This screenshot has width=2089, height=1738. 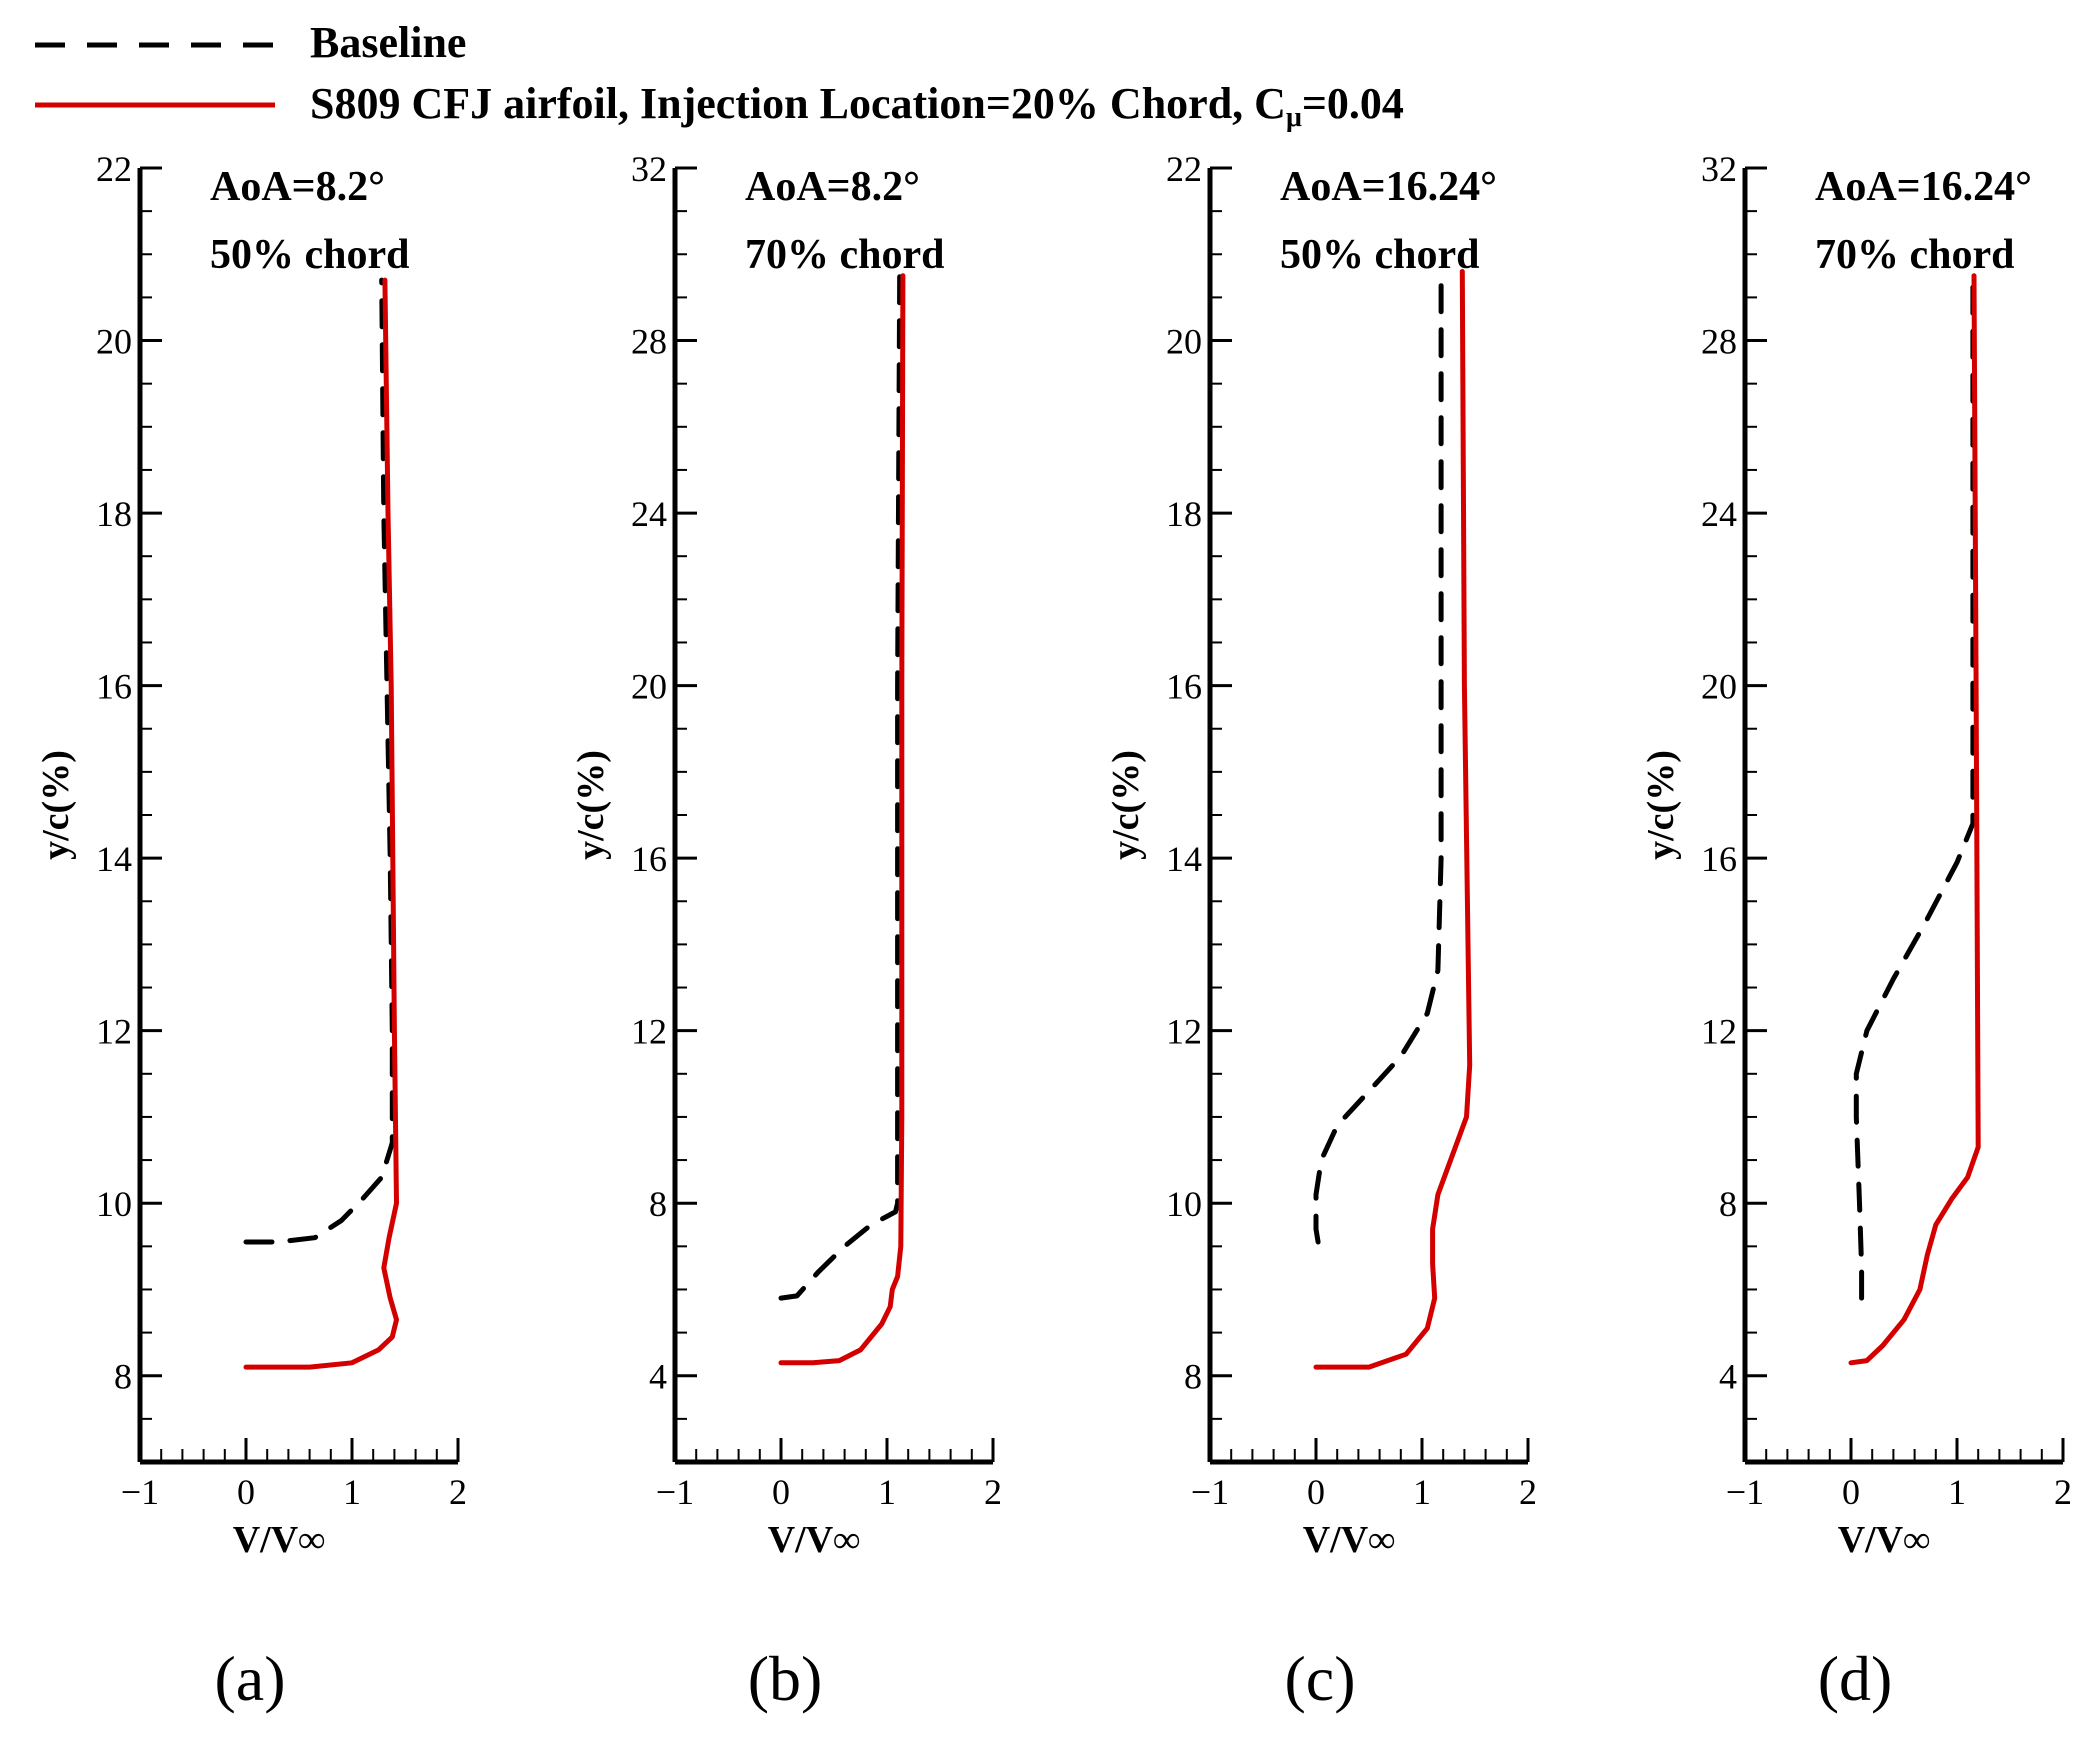 What do you see at coordinates (1353, 103) in the screenshot?
I see `legend-cfj-label-suffix: =0.04` at bounding box center [1353, 103].